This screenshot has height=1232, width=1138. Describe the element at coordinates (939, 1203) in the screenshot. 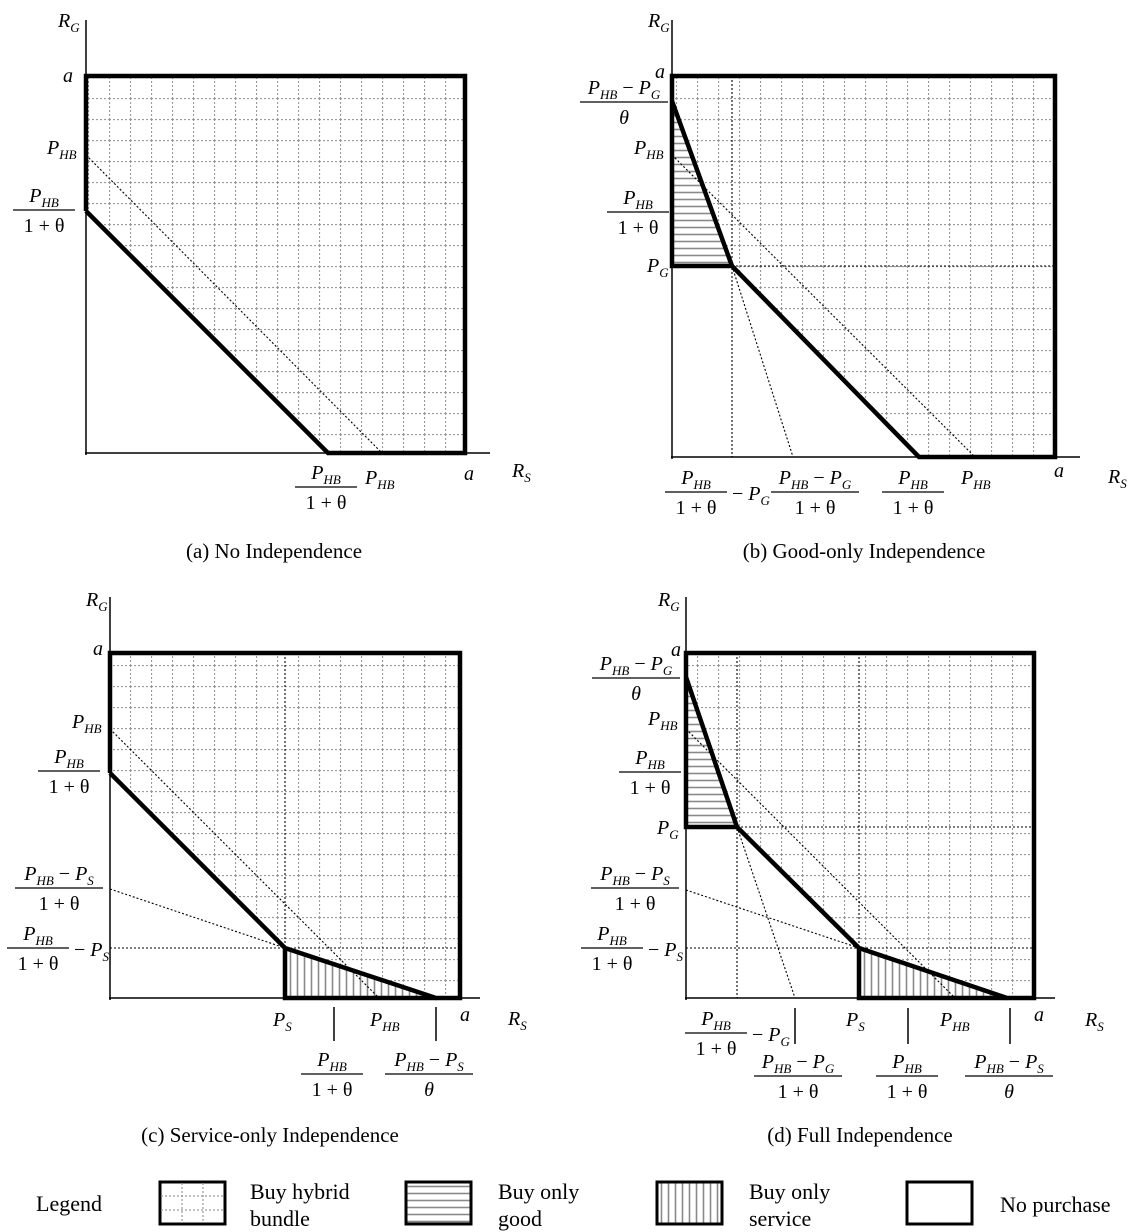

I see `legend-swatch-empty` at that location.